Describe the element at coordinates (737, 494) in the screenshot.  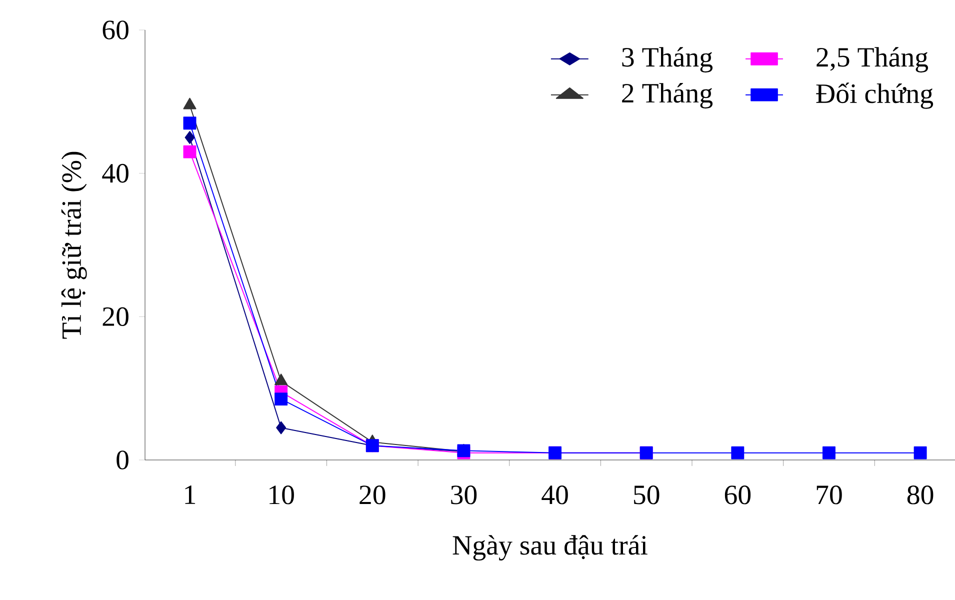
I see `x-tick-label: 60` at that location.